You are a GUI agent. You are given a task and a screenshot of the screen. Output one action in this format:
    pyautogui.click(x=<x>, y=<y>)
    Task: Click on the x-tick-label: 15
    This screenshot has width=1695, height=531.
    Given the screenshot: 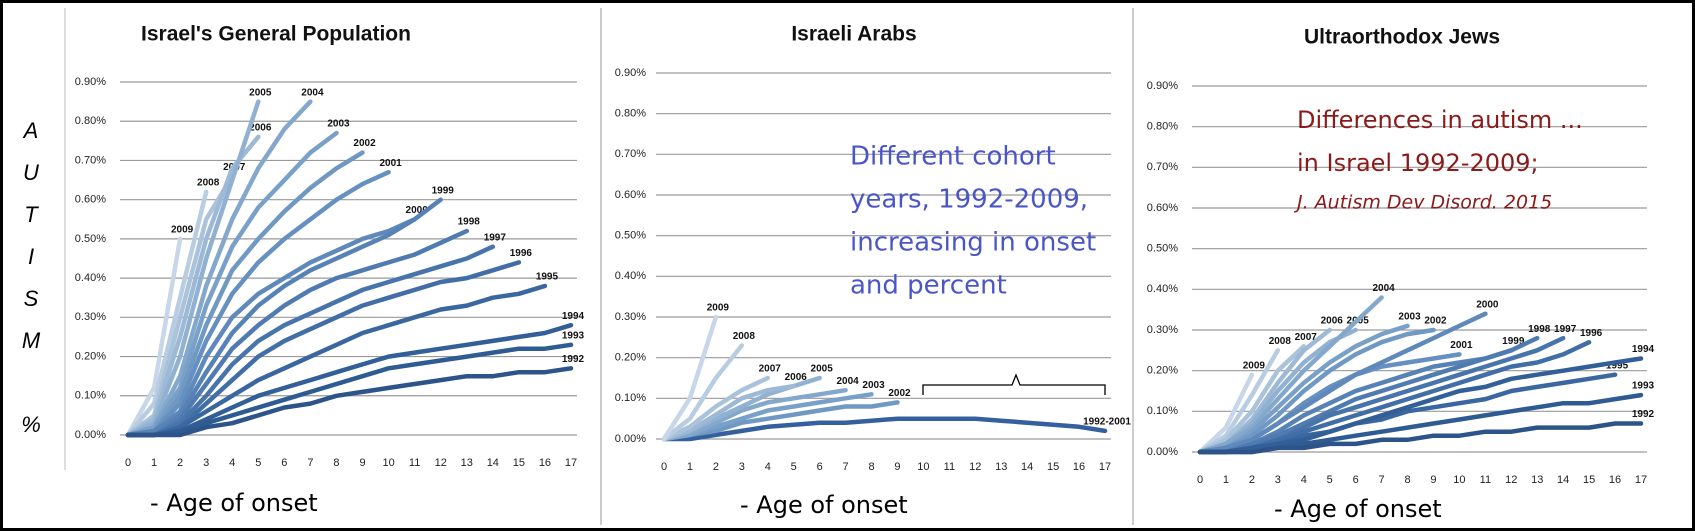 What is the action you would take?
    pyautogui.click(x=519, y=463)
    